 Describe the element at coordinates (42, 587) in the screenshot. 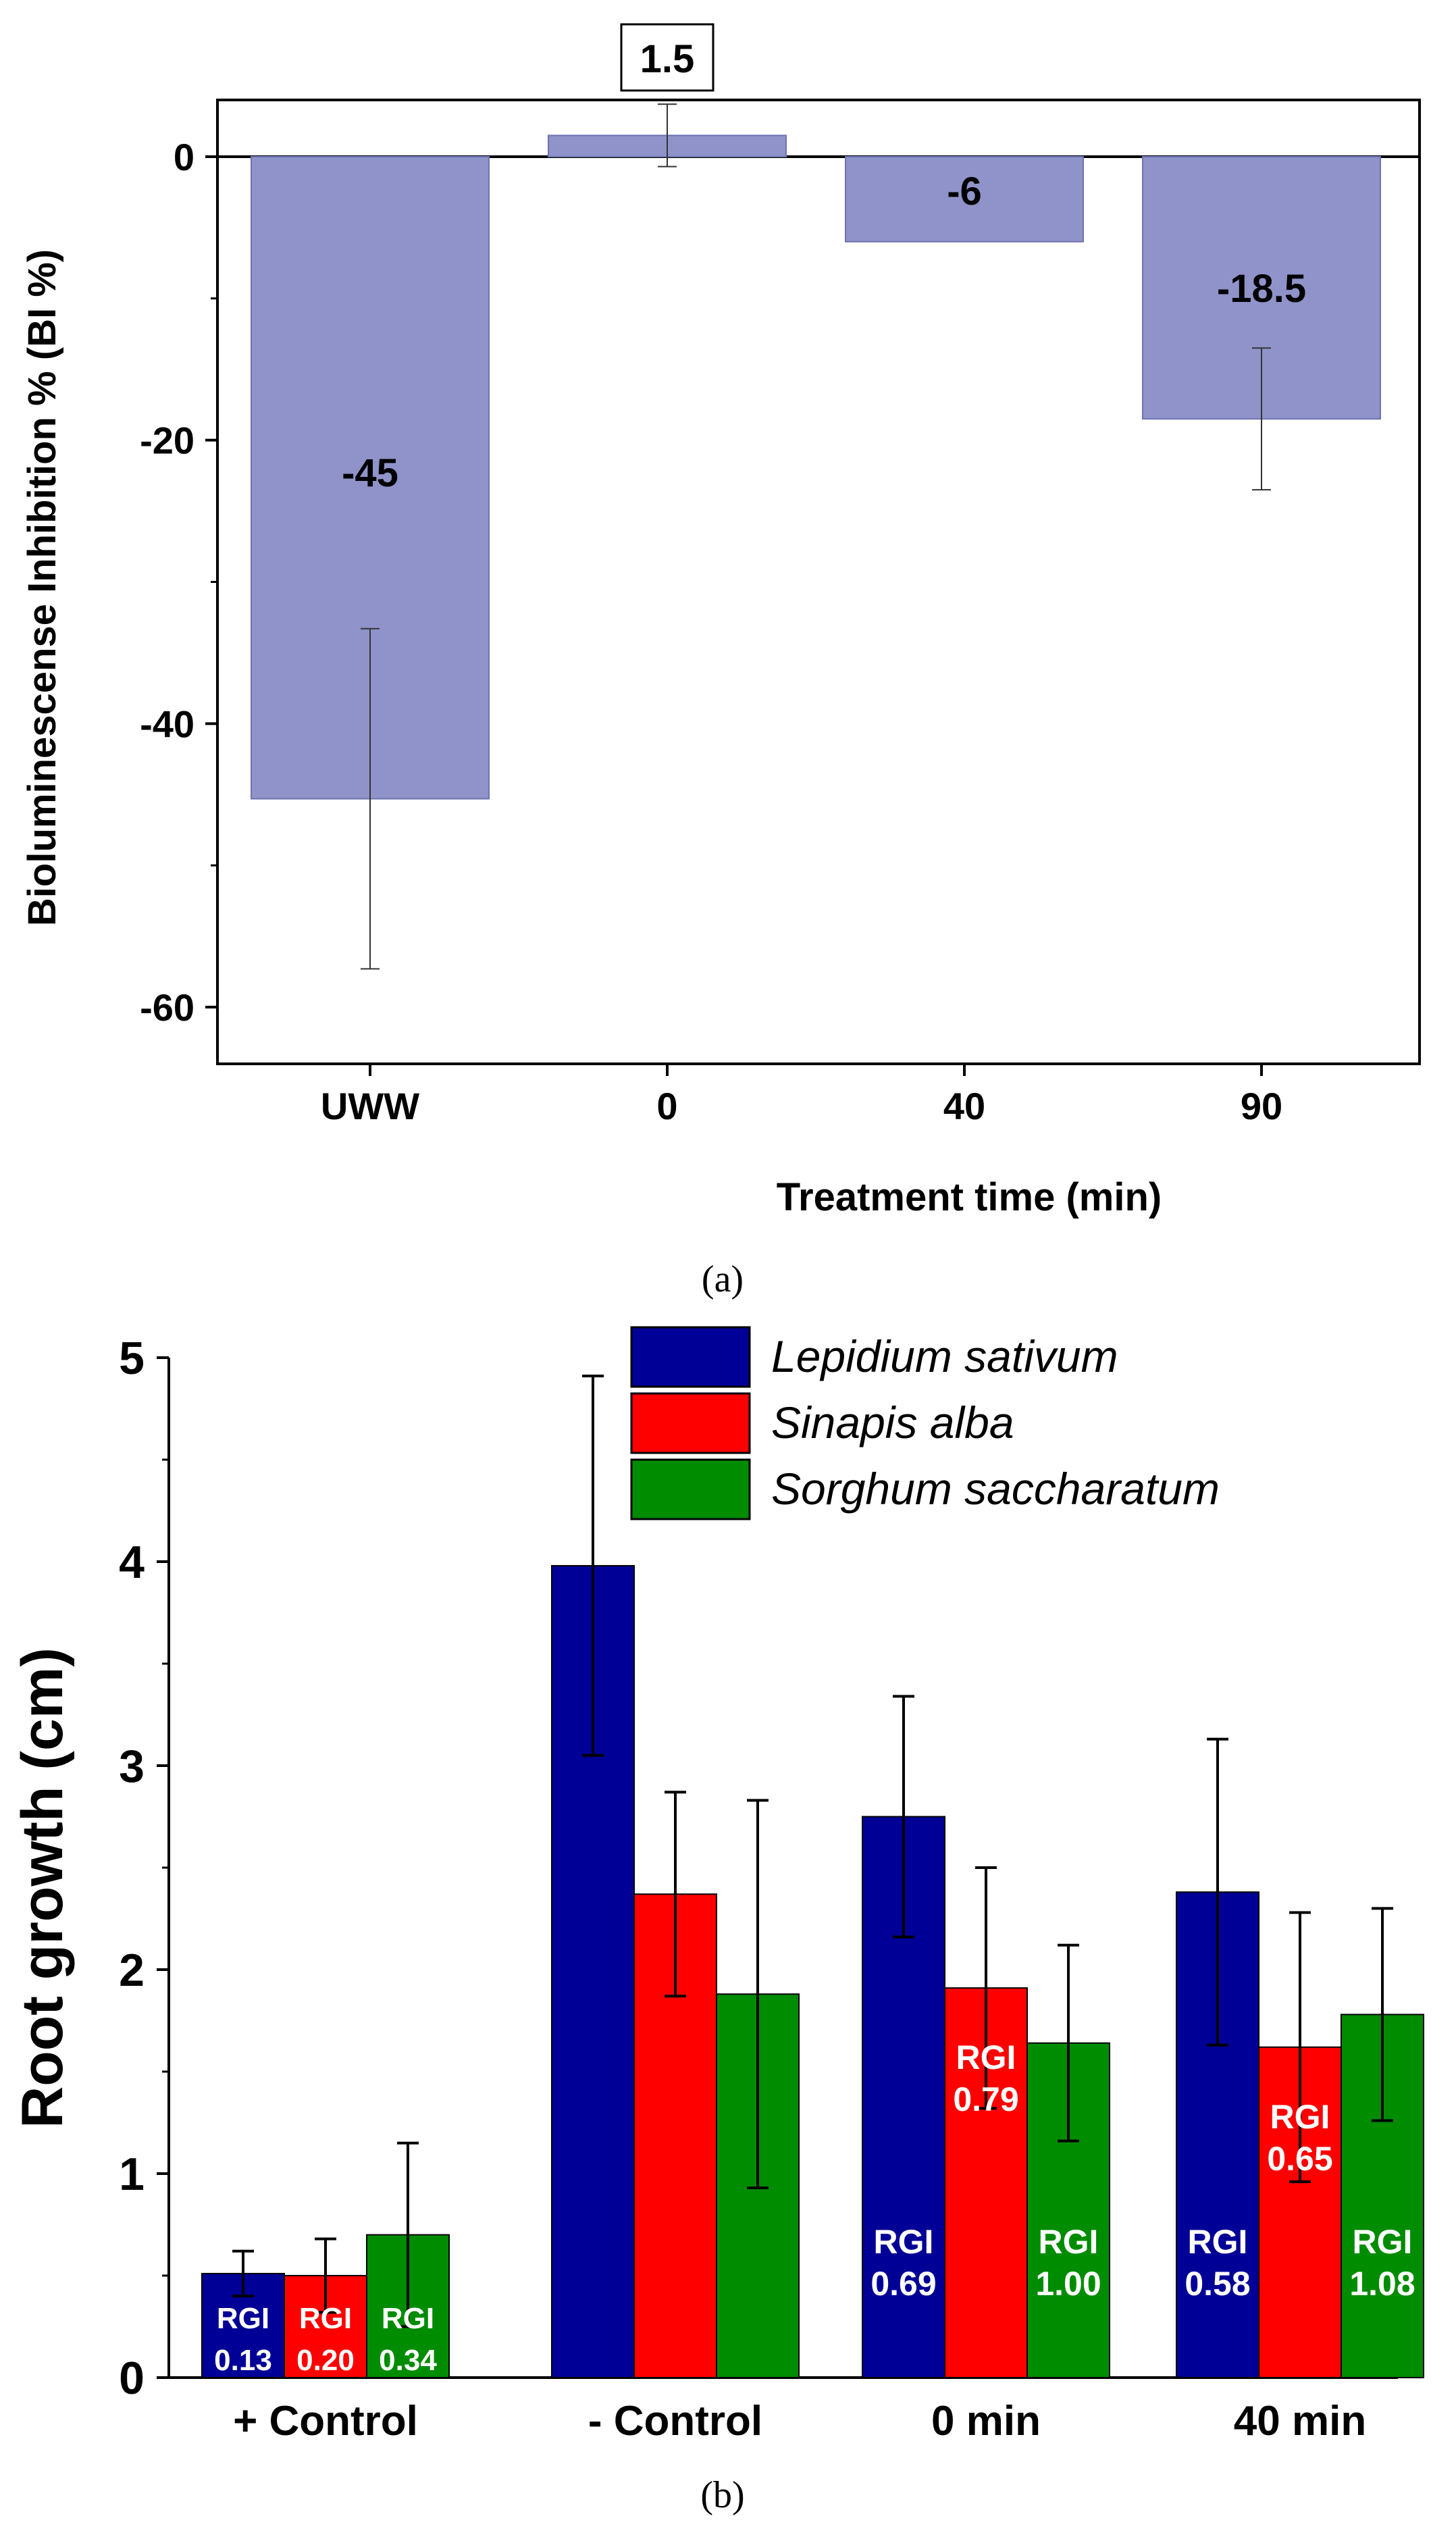

I see `chart-a-y-axis-label: Bioluminescense Inhibition % (BI %)` at that location.